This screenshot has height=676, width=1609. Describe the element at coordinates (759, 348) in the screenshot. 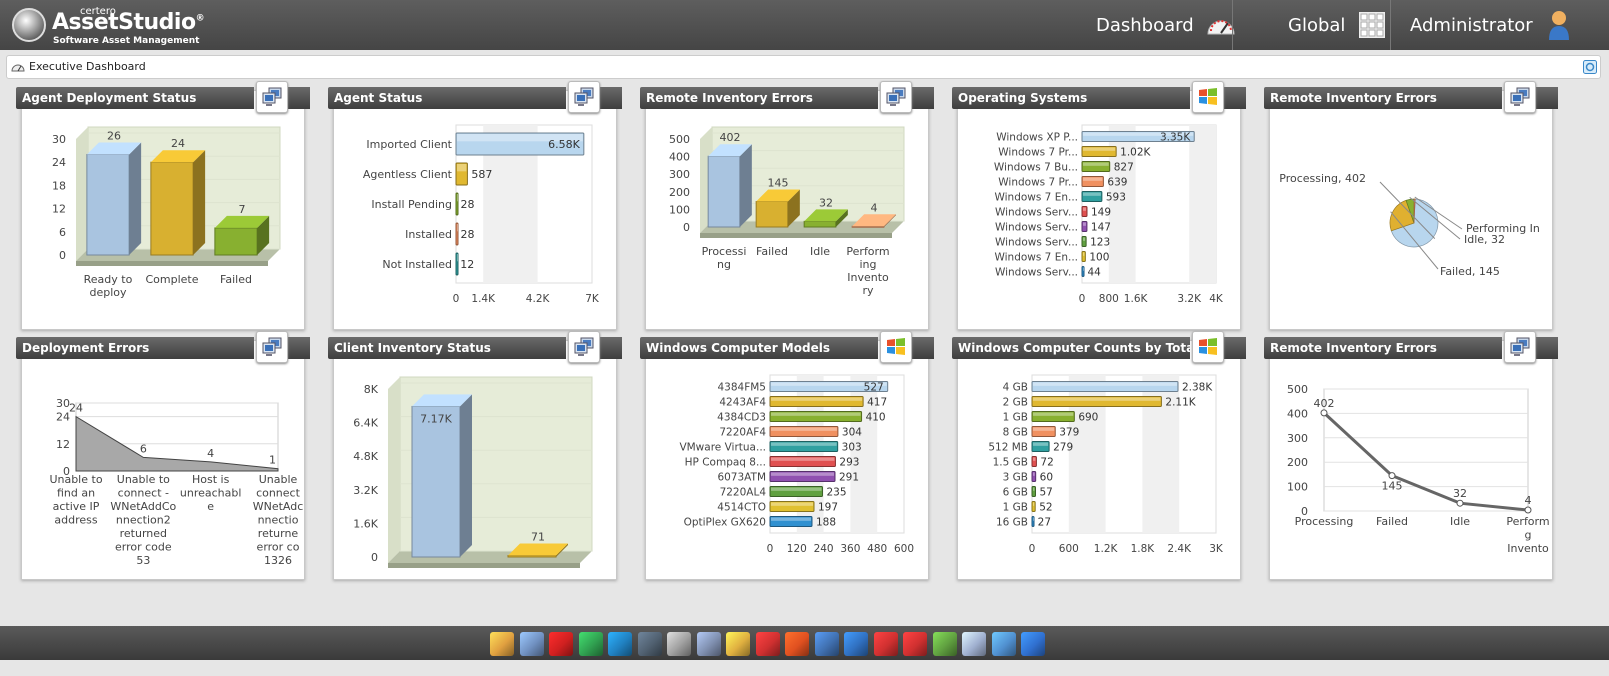

I see `panel-title: Windows Computer Models` at that location.